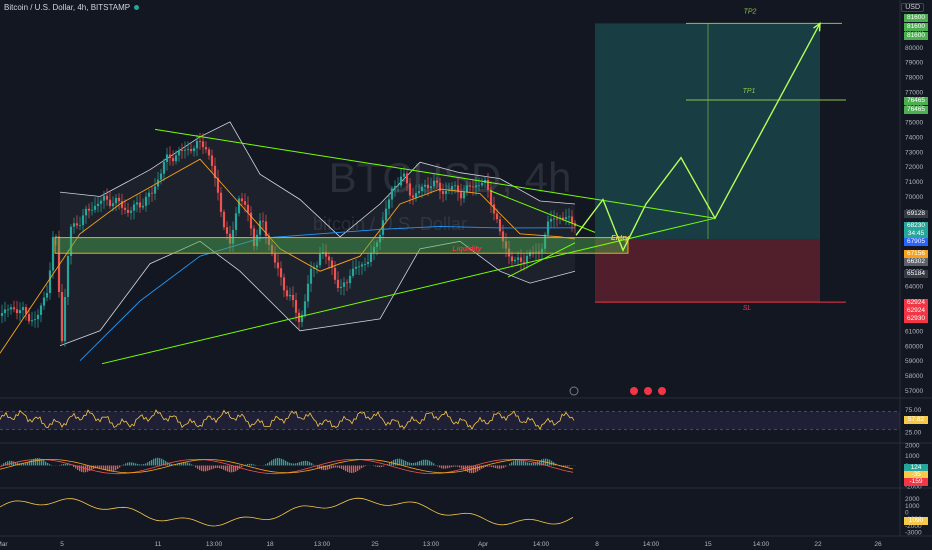 Image resolution: width=932 pixels, height=550 pixels. I want to click on liquidity-zone, so click(341, 245).